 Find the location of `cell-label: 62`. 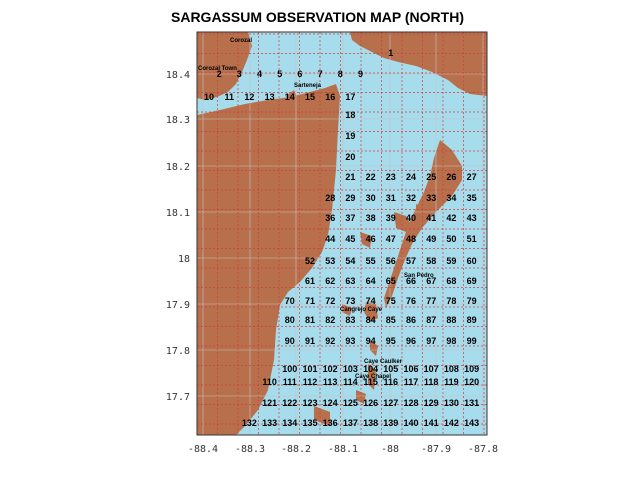

cell-label: 62 is located at coordinates (330, 281).